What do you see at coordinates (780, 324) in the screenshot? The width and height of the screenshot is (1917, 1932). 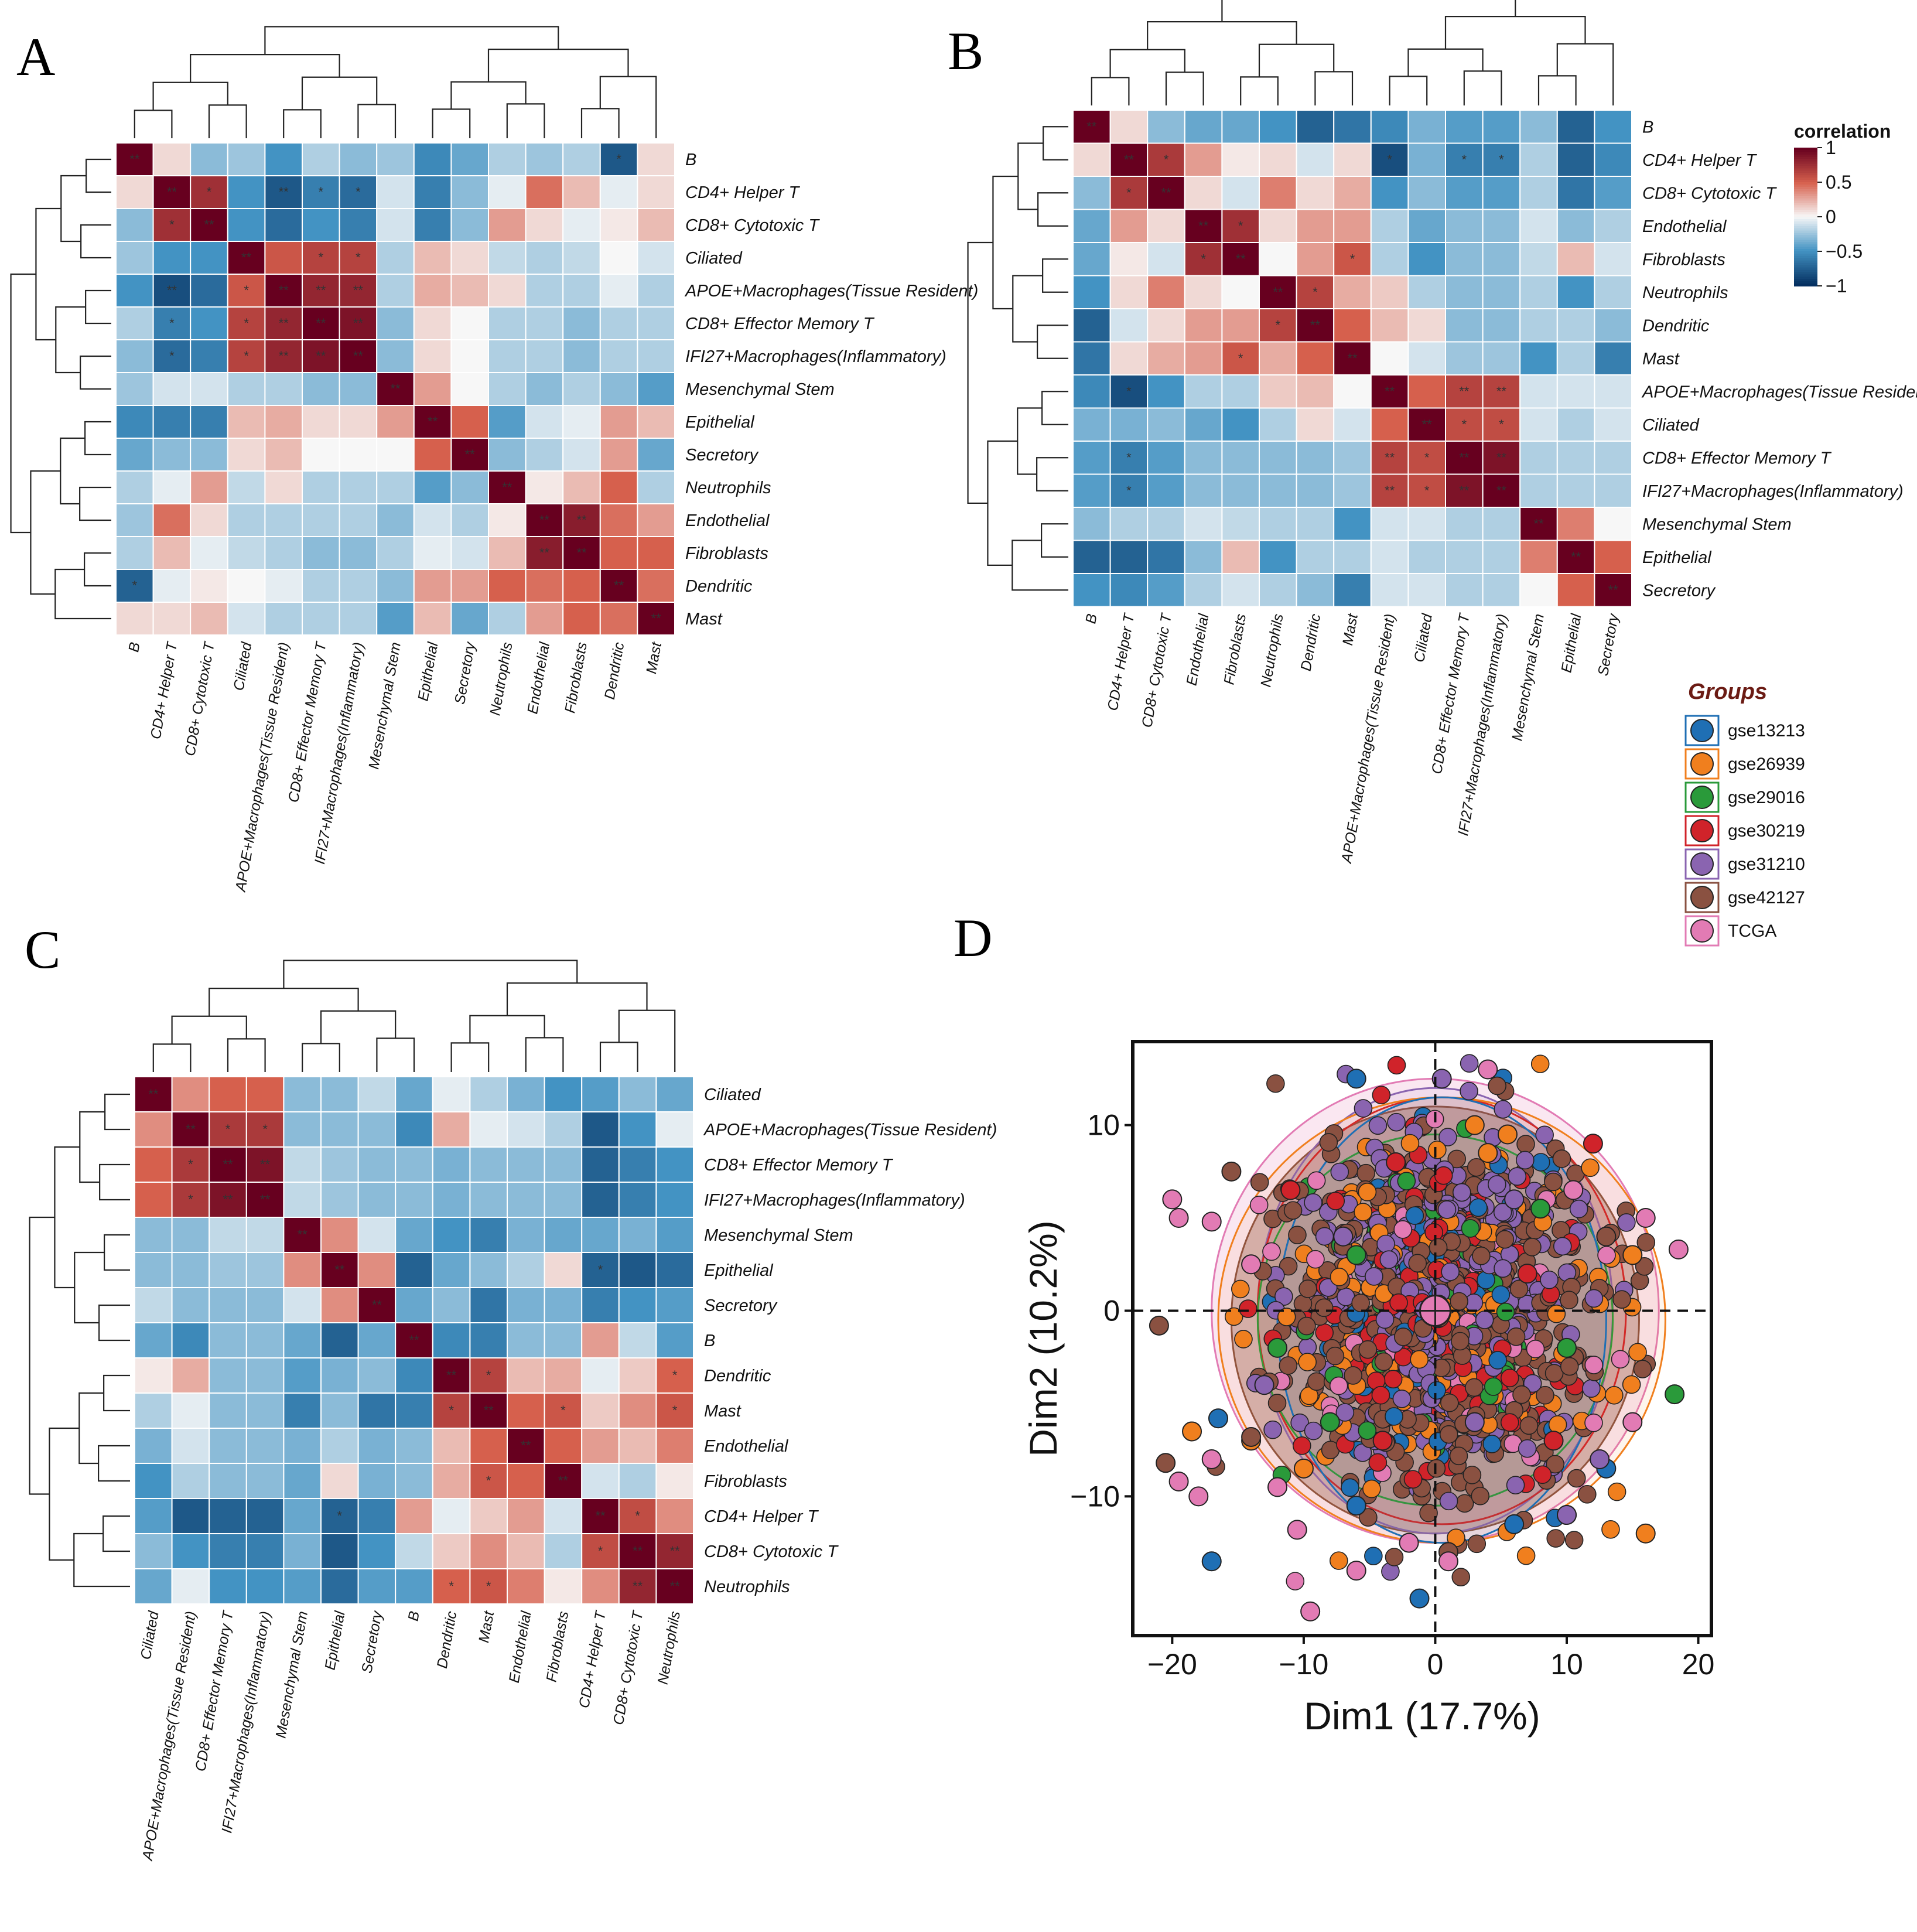 I see `heatmap-a-row-label-cd8-effector-memory-t: CD8+ Effector Memory T` at bounding box center [780, 324].